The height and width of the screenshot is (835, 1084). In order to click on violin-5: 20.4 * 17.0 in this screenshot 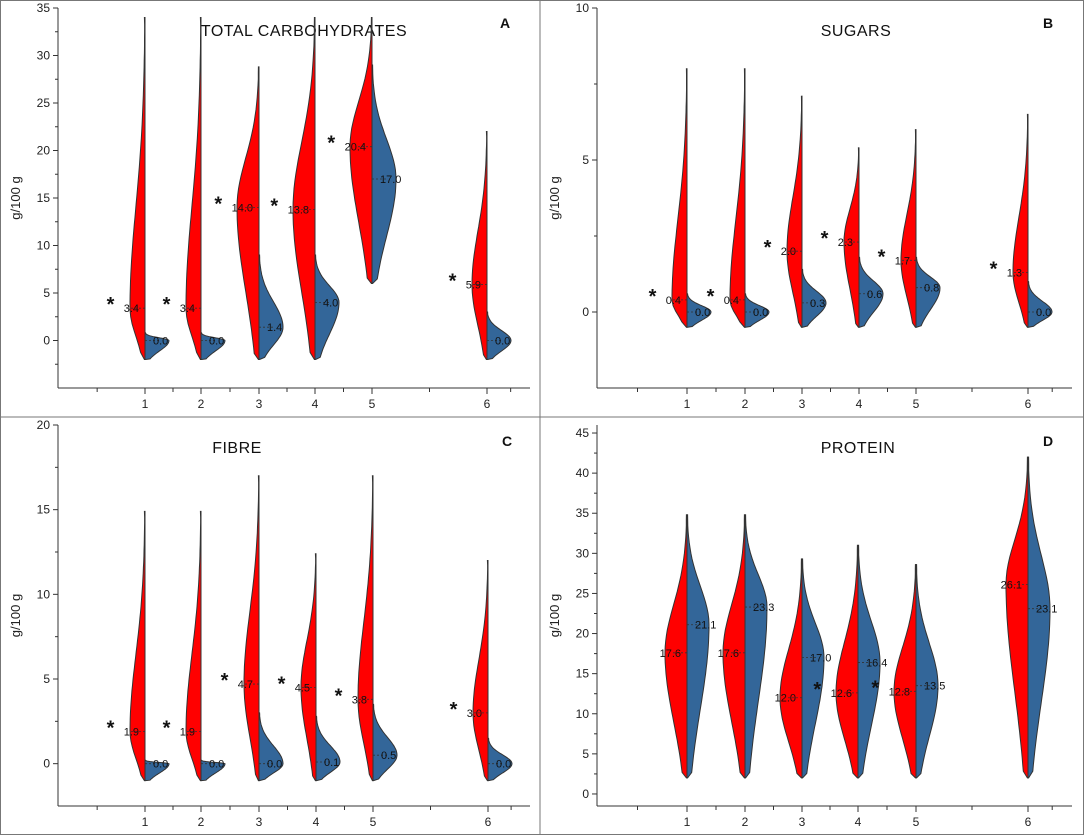, I will do `click(364, 150)`.